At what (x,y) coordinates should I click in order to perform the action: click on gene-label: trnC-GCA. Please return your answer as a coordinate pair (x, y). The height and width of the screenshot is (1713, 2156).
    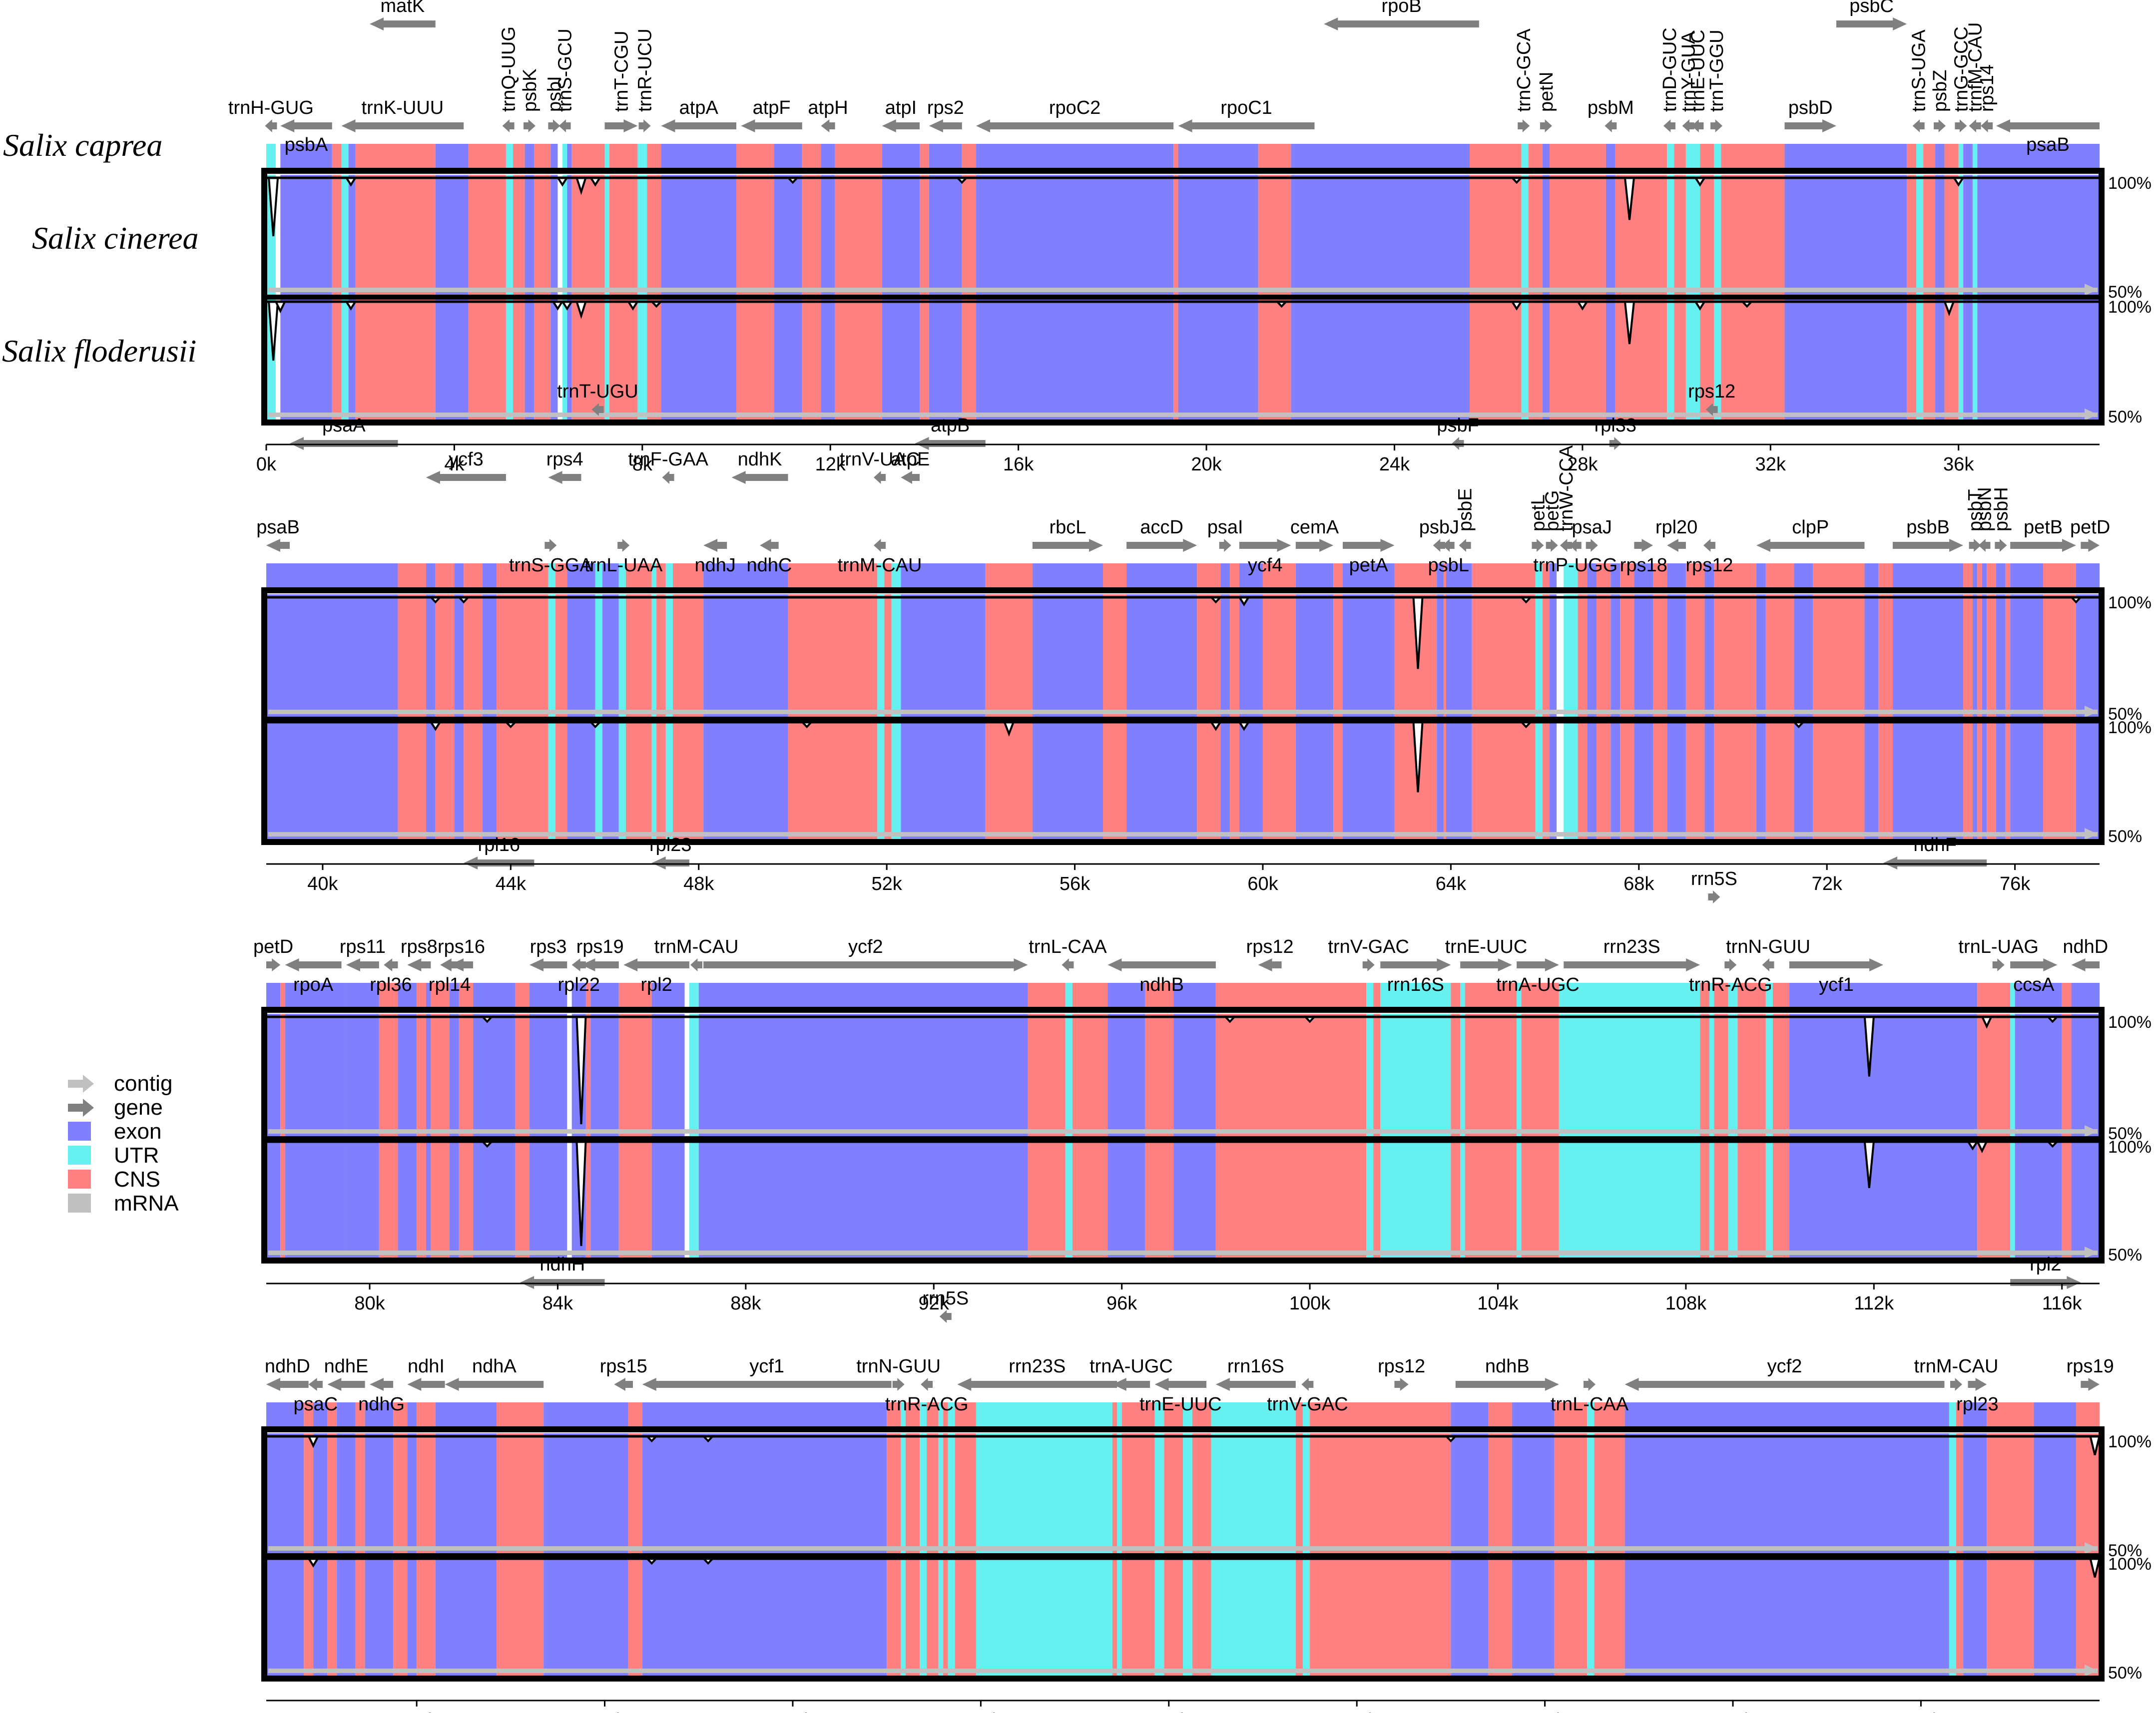
    Looking at the image, I should click on (1524, 70).